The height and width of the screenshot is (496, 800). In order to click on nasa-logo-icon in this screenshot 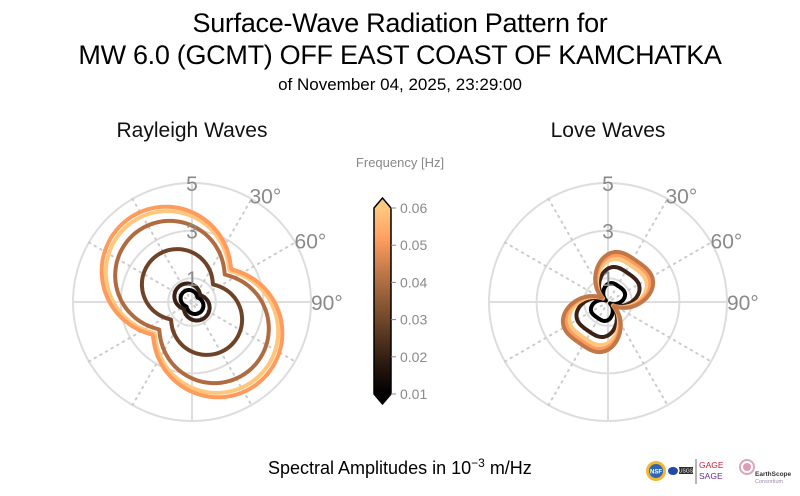, I will do `click(673, 471)`.